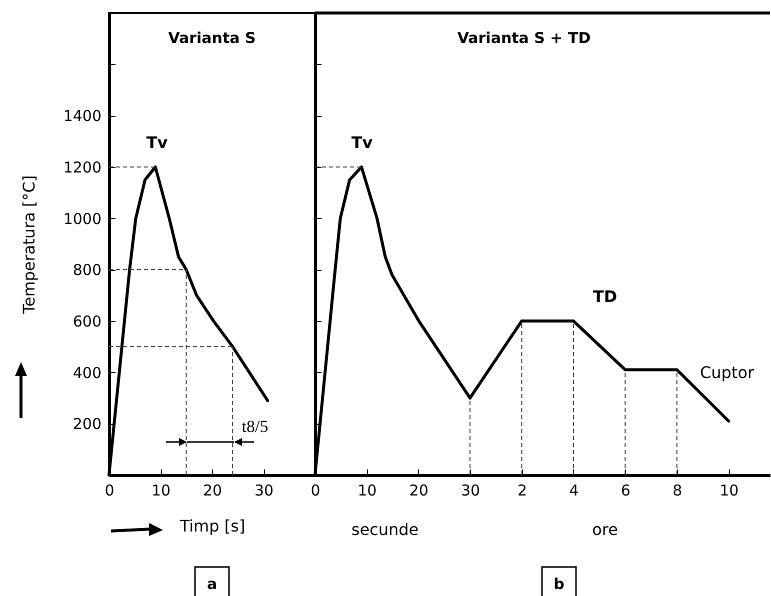 The image size is (771, 596). Describe the element at coordinates (212, 584) in the screenshot. I see `text: a` at that location.